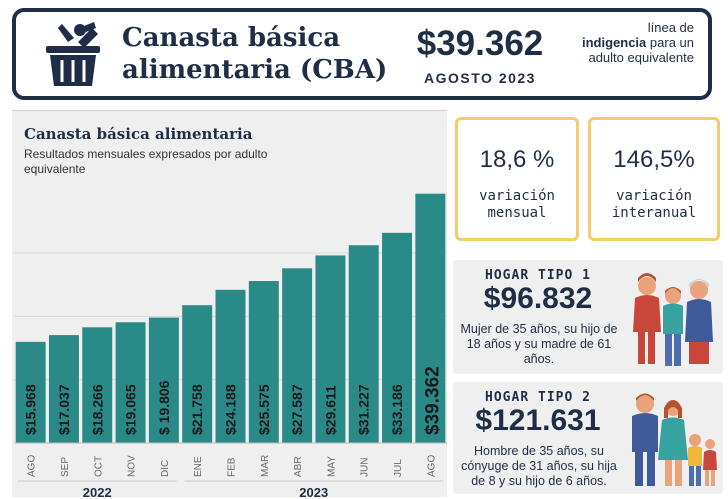  Describe the element at coordinates (298, 466) in the screenshot. I see `x-tick-label: ABR` at that location.